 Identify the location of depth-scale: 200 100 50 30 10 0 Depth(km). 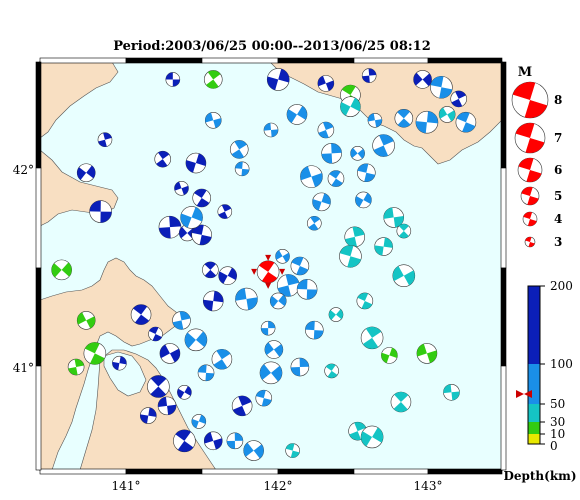
(539, 381).